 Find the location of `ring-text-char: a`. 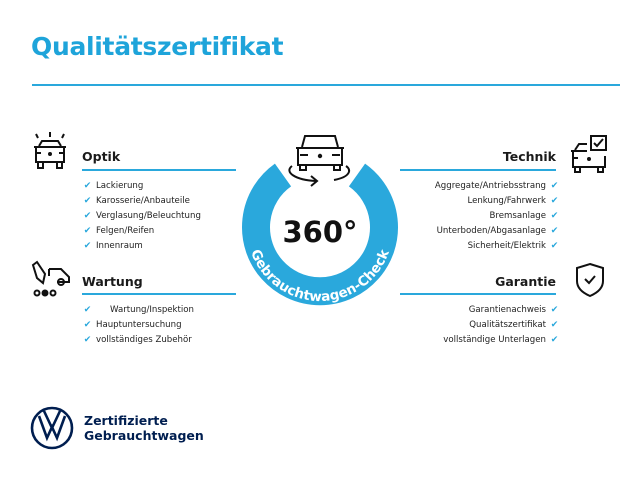

ring-text-char: a is located at coordinates (326, 296).